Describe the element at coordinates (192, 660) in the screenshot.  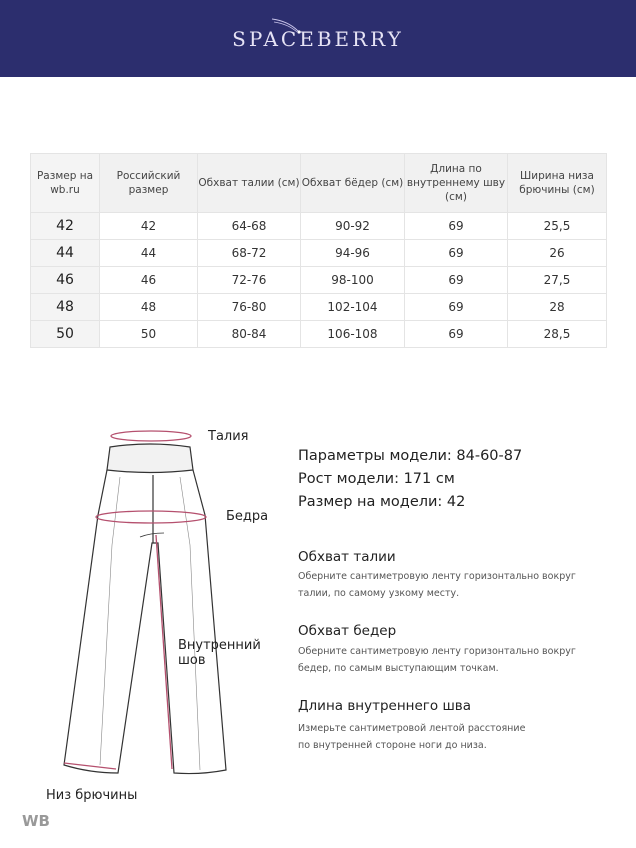
I see `inseam-label-2: шов` at that location.